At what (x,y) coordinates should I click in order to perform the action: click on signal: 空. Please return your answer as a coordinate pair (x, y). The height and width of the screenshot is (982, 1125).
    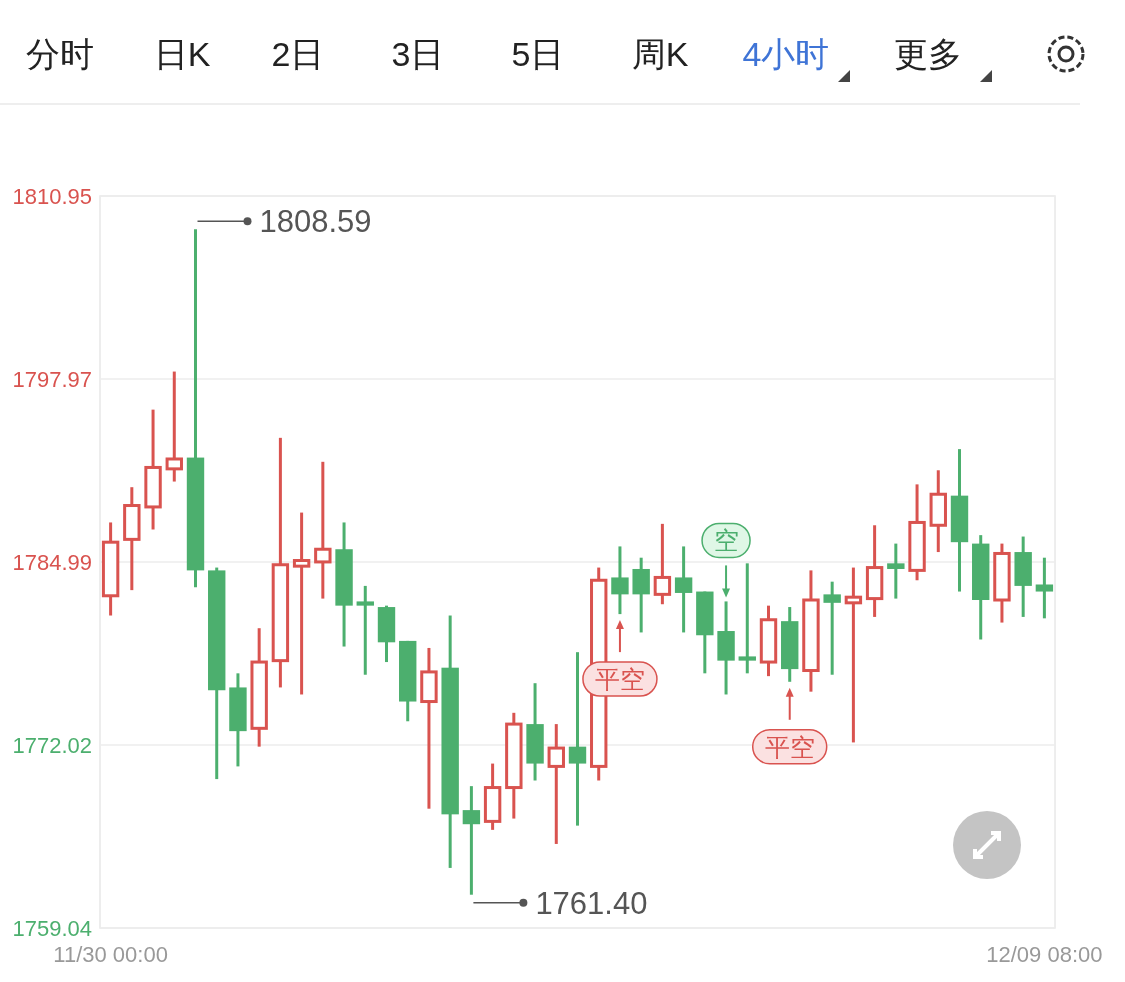
    Looking at the image, I should click on (726, 560).